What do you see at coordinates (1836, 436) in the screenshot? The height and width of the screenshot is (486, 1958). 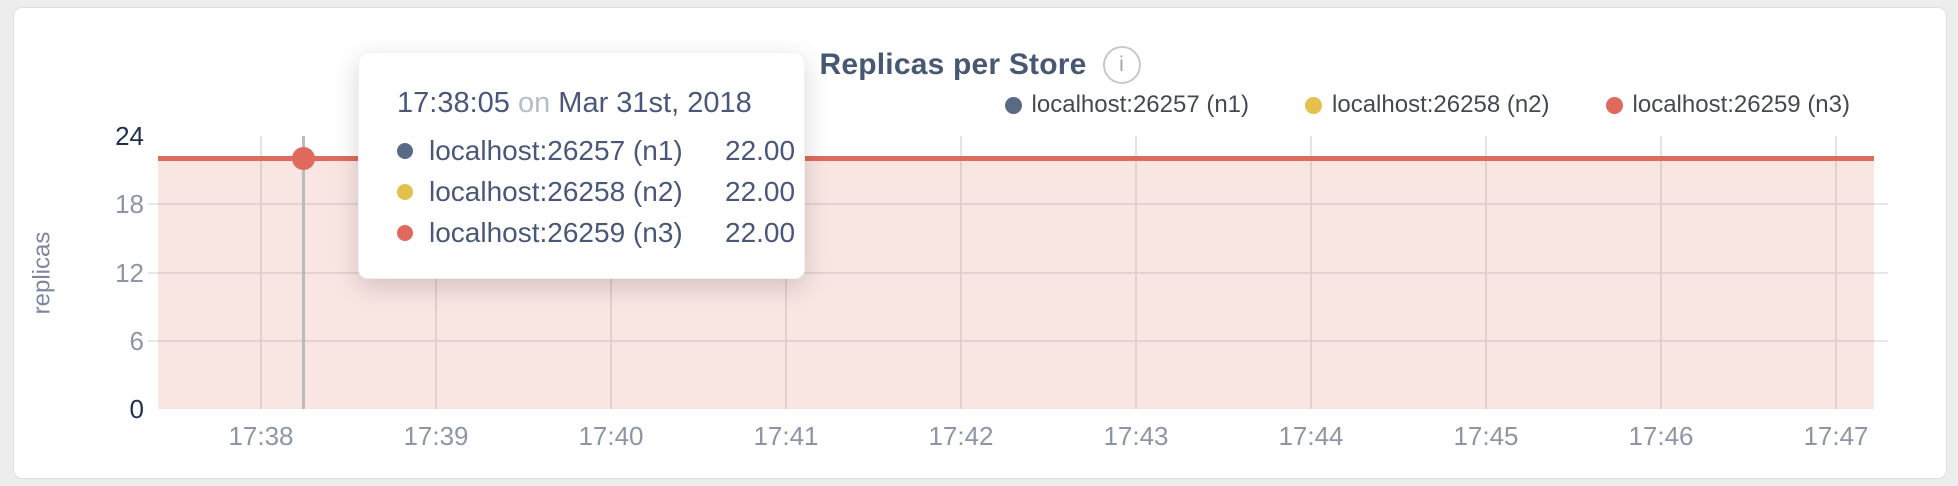 I see `x-tick-label: 17:47` at bounding box center [1836, 436].